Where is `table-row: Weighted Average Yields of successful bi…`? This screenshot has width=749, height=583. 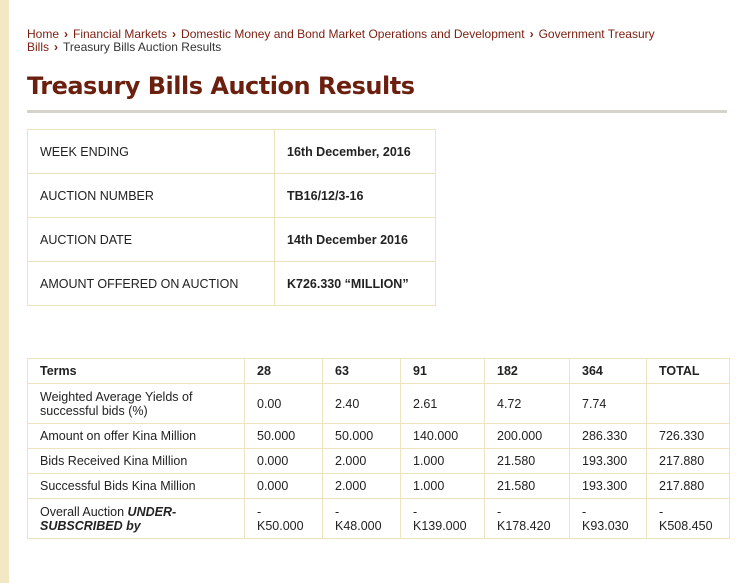 table-row: Weighted Average Yields of successful bi… is located at coordinates (378, 403).